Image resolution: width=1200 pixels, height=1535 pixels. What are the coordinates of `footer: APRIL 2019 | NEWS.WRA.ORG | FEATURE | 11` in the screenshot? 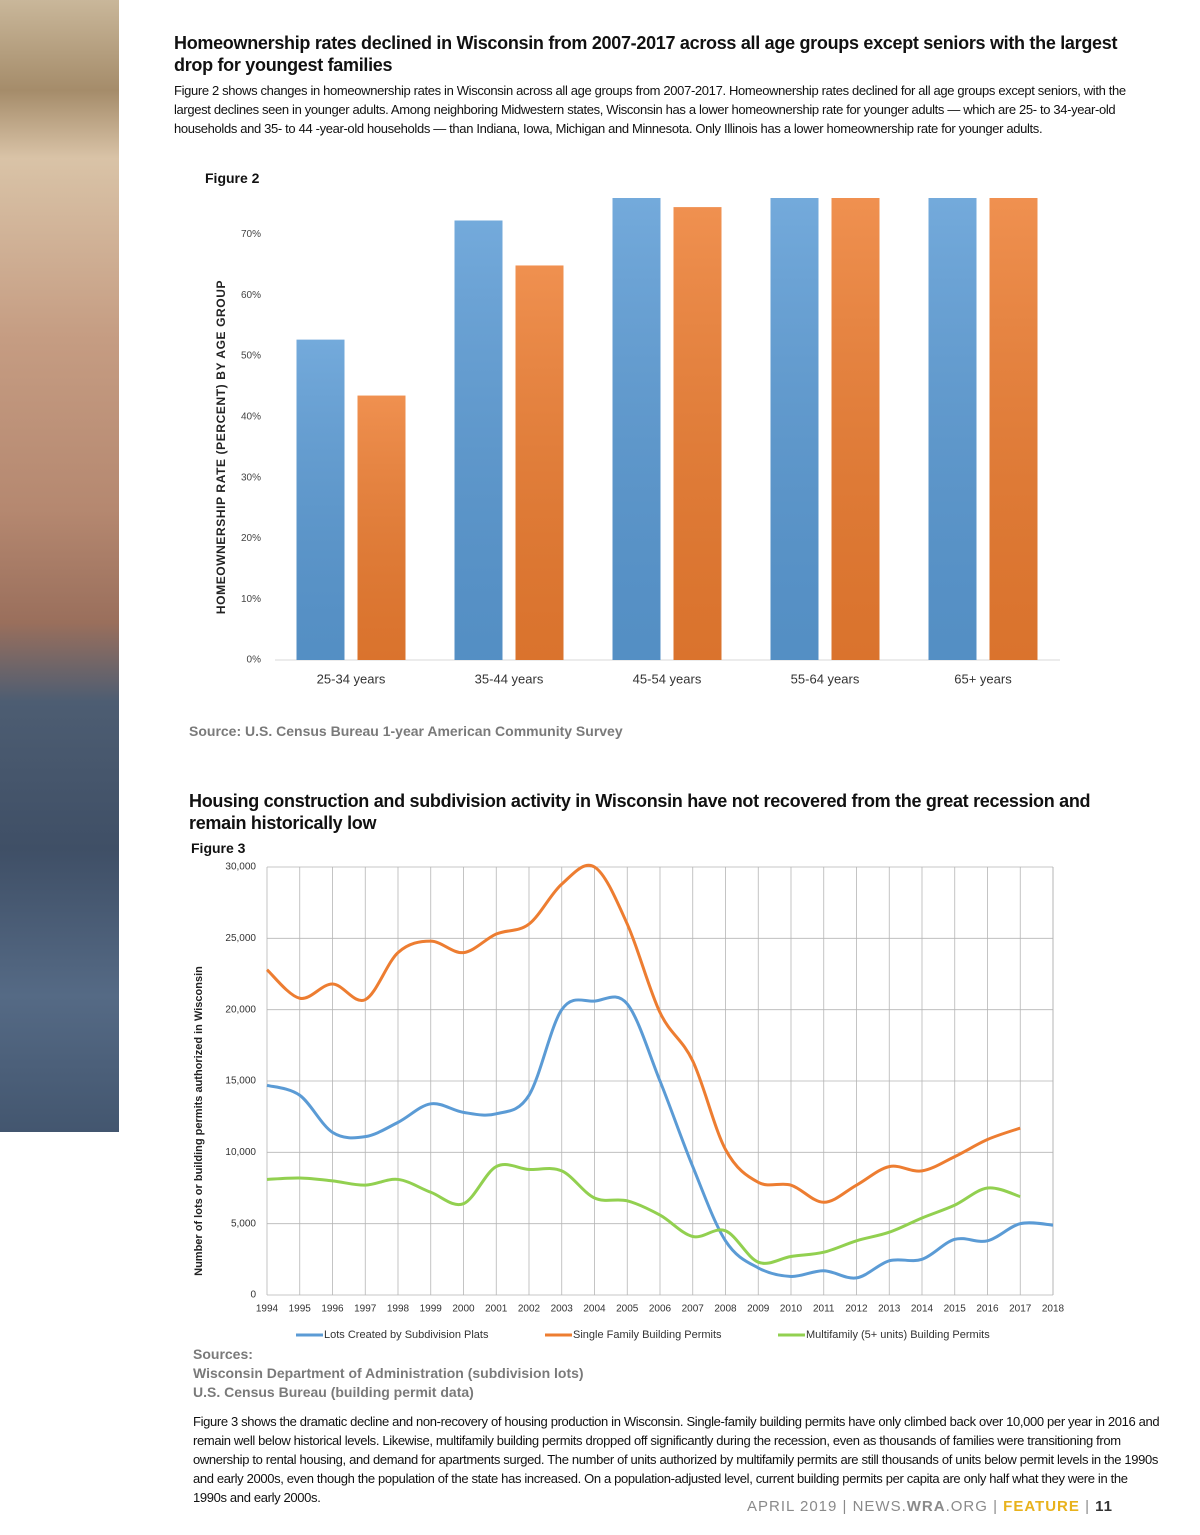 It's located at (930, 1506).